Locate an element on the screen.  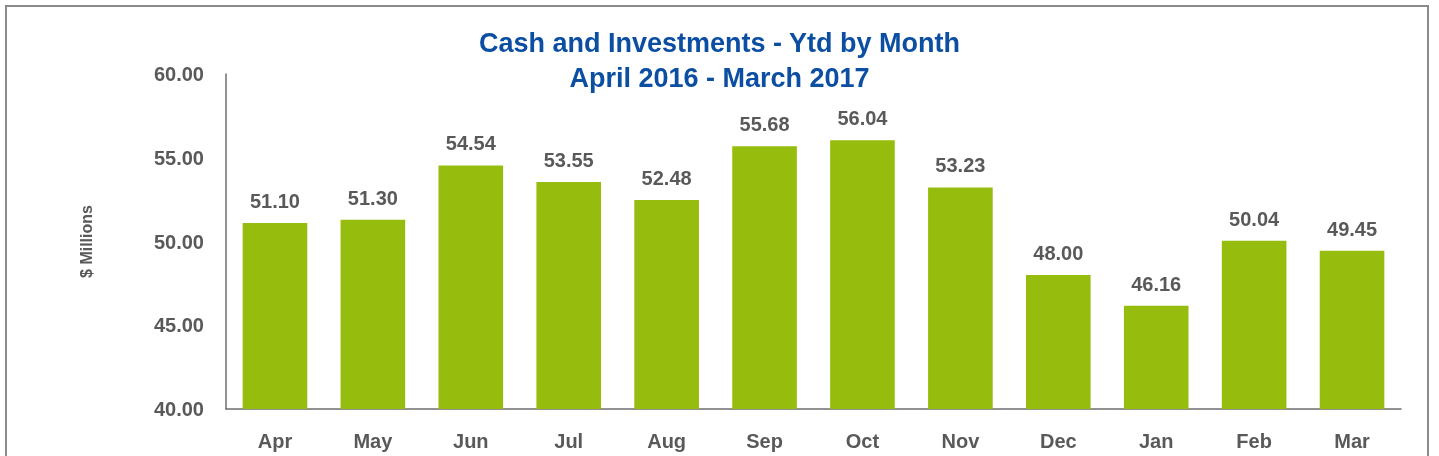
x-tick-label: Dec is located at coordinates (1058, 441).